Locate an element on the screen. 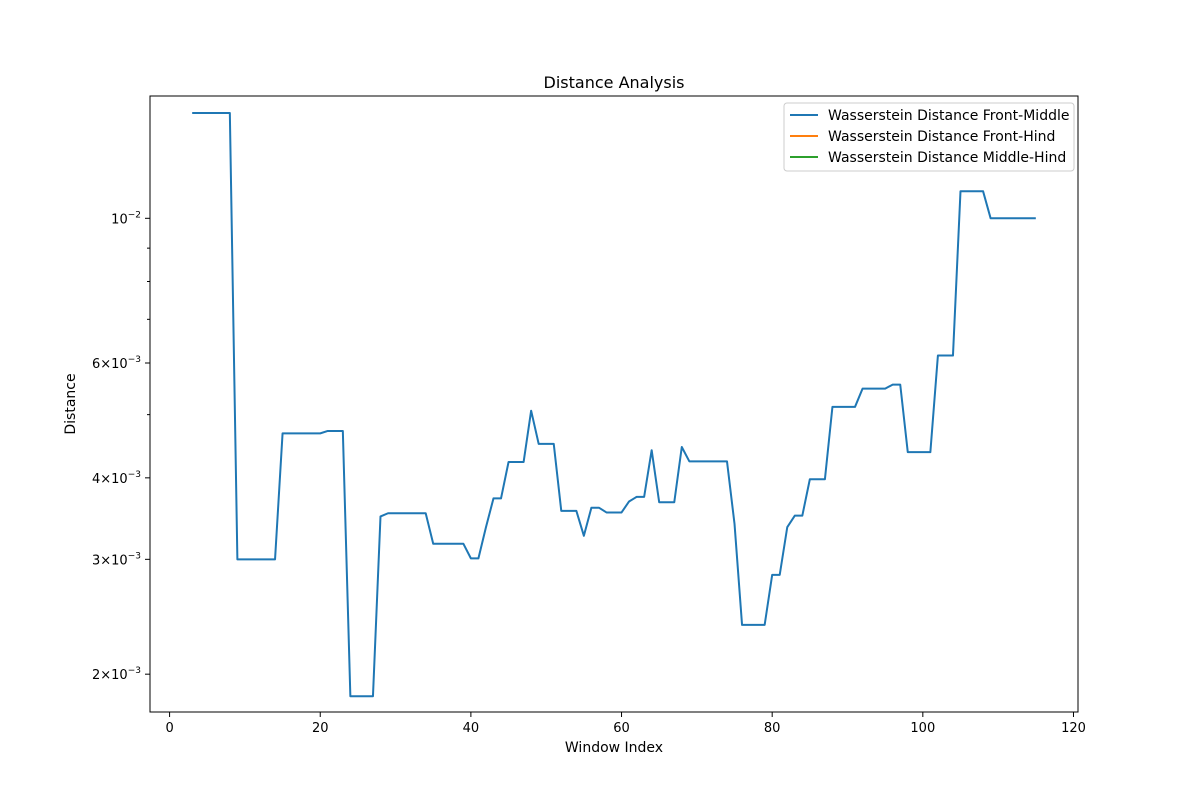 This screenshot has width=1200, height=800. legend-entry: Wasserstein Distance Middle-Hind is located at coordinates (947, 158).